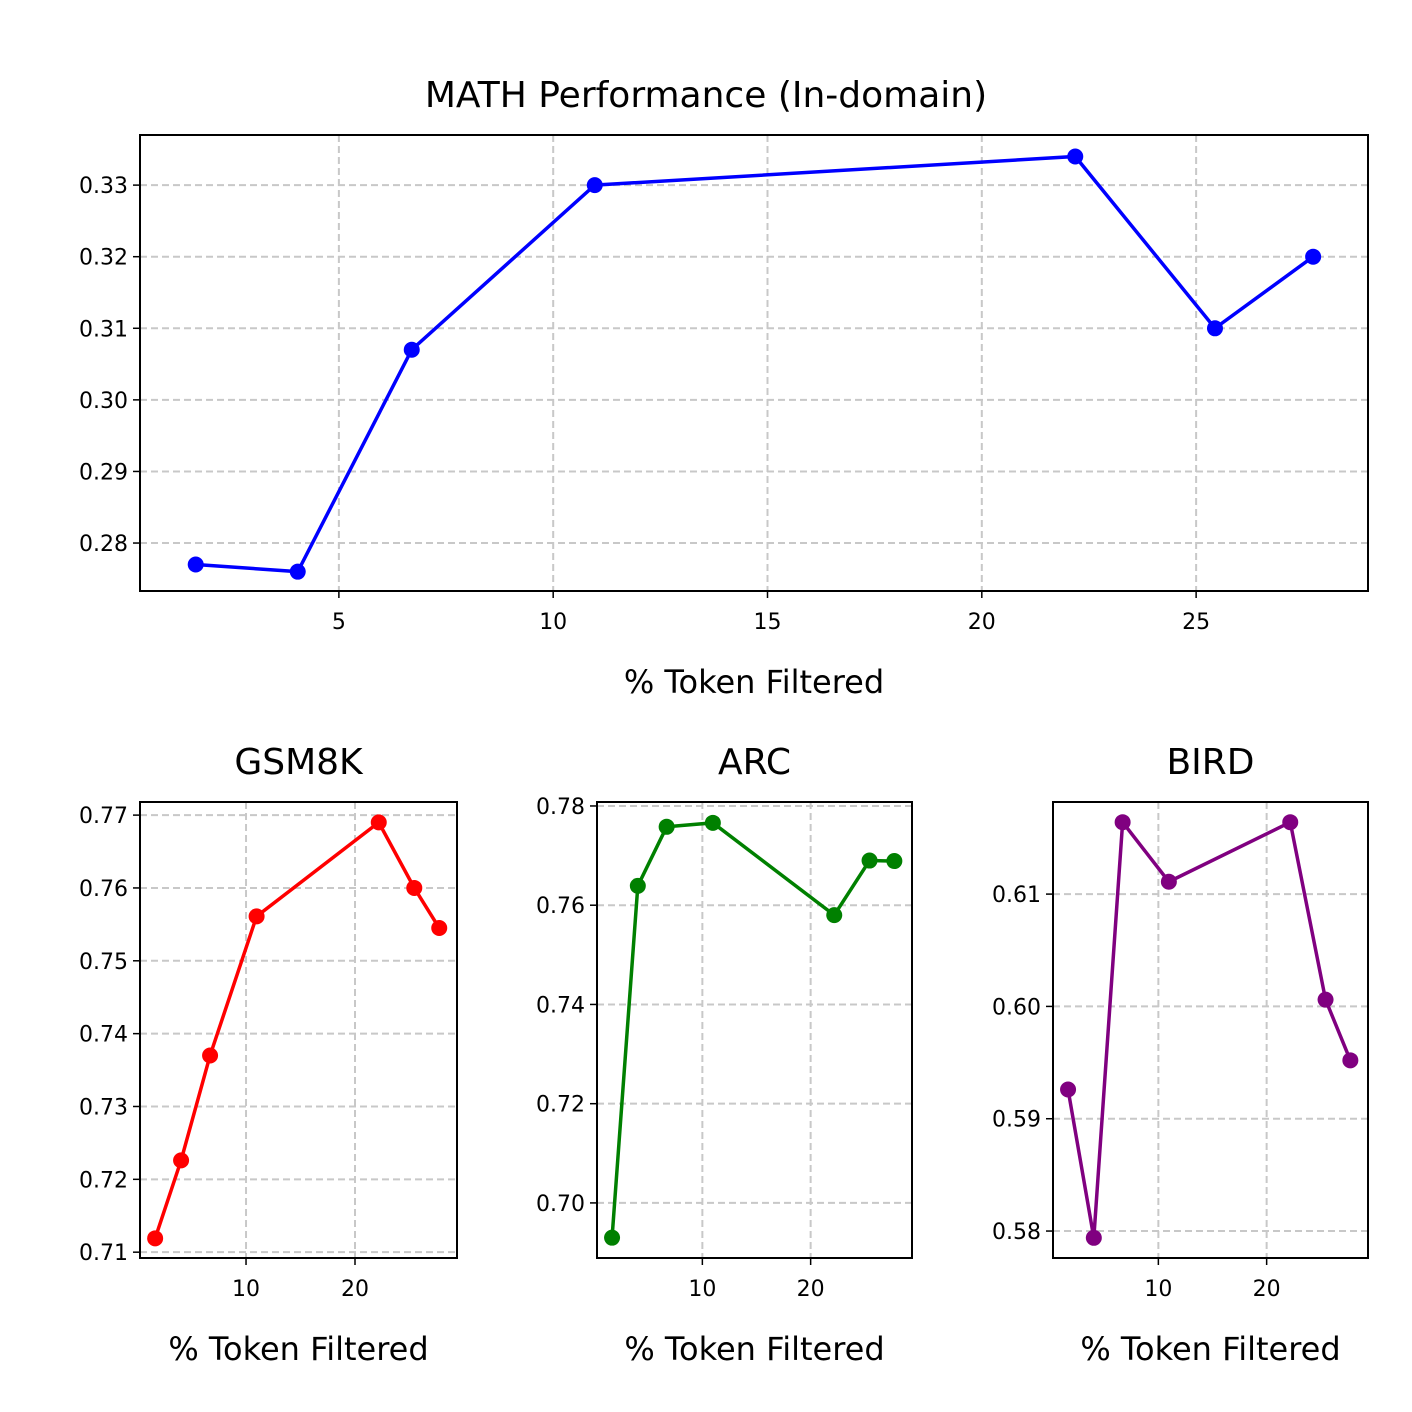 This screenshot has height=1412, width=1412. Describe the element at coordinates (103, 544) in the screenshot. I see `y-tick-label: 0.28` at that location.